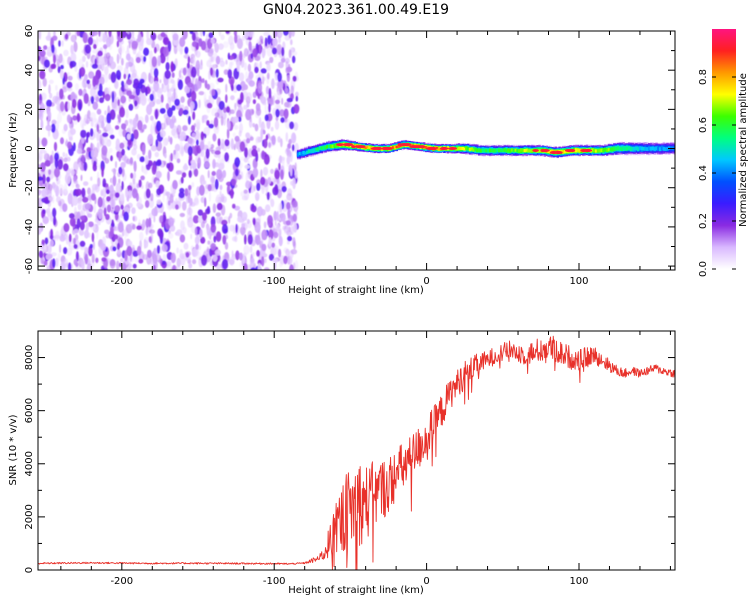  Describe the element at coordinates (29, 31) in the screenshot. I see `spectrogram-y-tick-label: 60` at that location.